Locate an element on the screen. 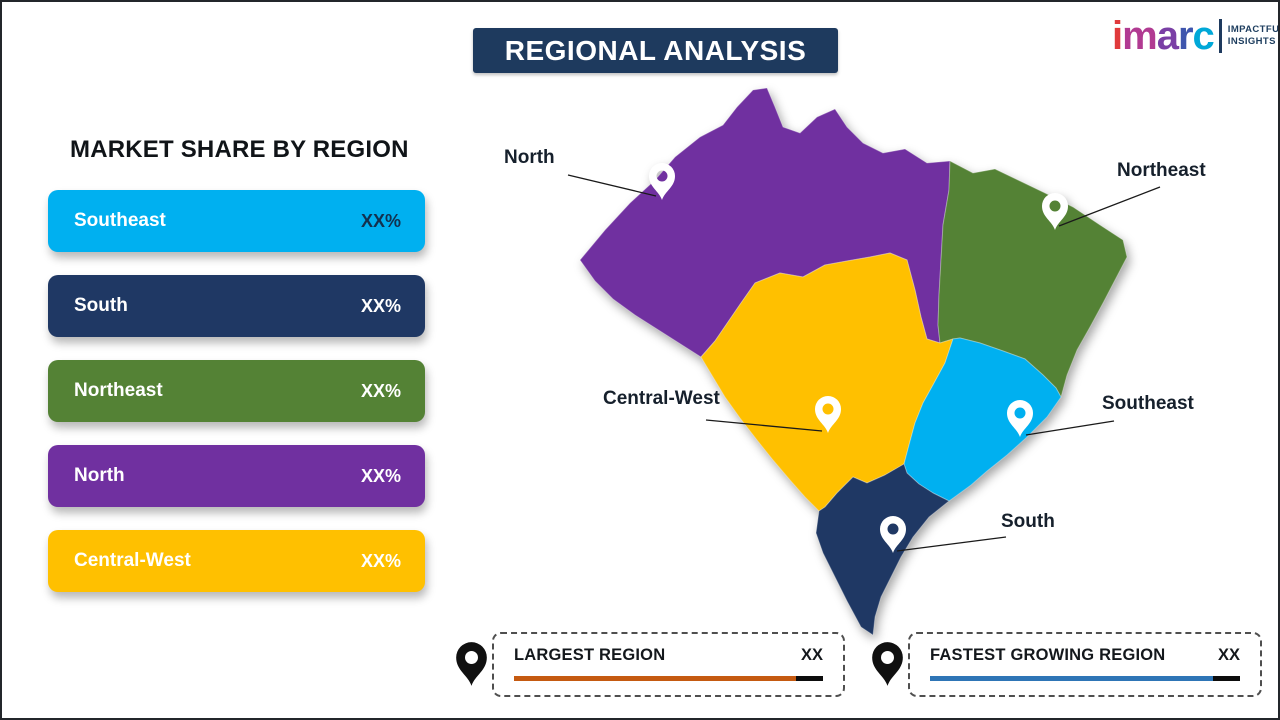  largest-region-underline is located at coordinates (668, 678).